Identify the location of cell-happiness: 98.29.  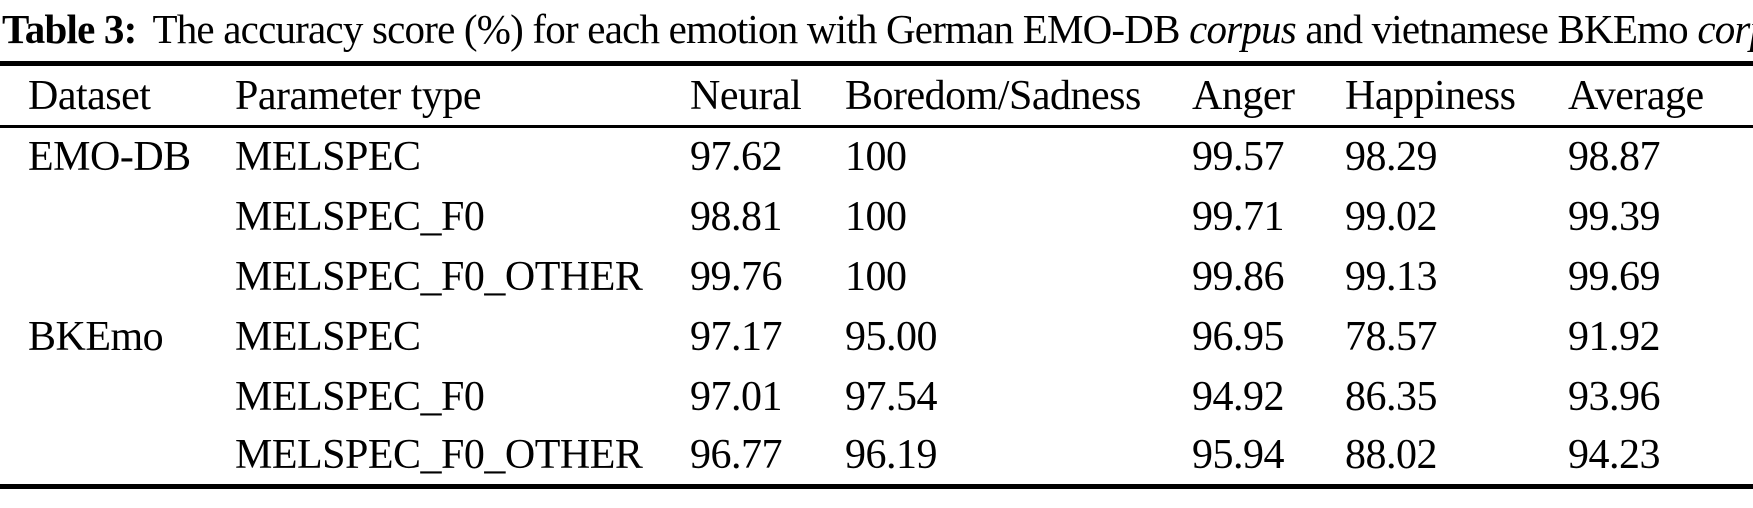
(1391, 157).